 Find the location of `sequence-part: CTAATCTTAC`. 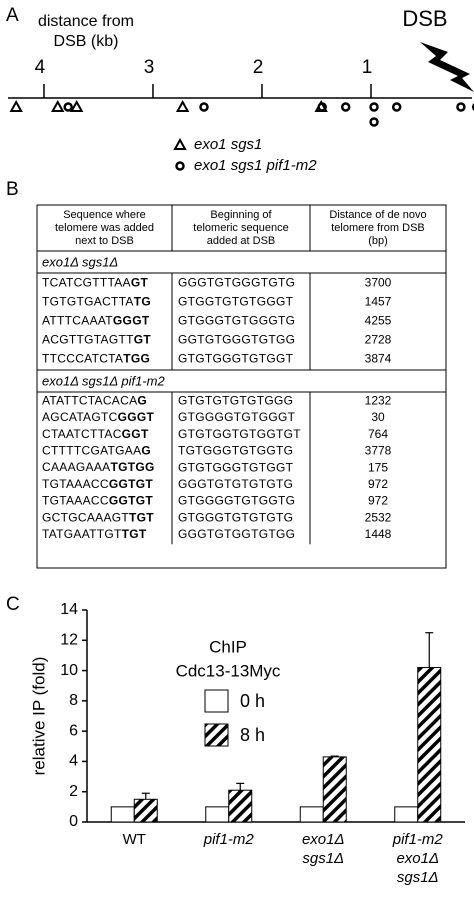

sequence-part: CTAATCTTAC is located at coordinates (82, 434).